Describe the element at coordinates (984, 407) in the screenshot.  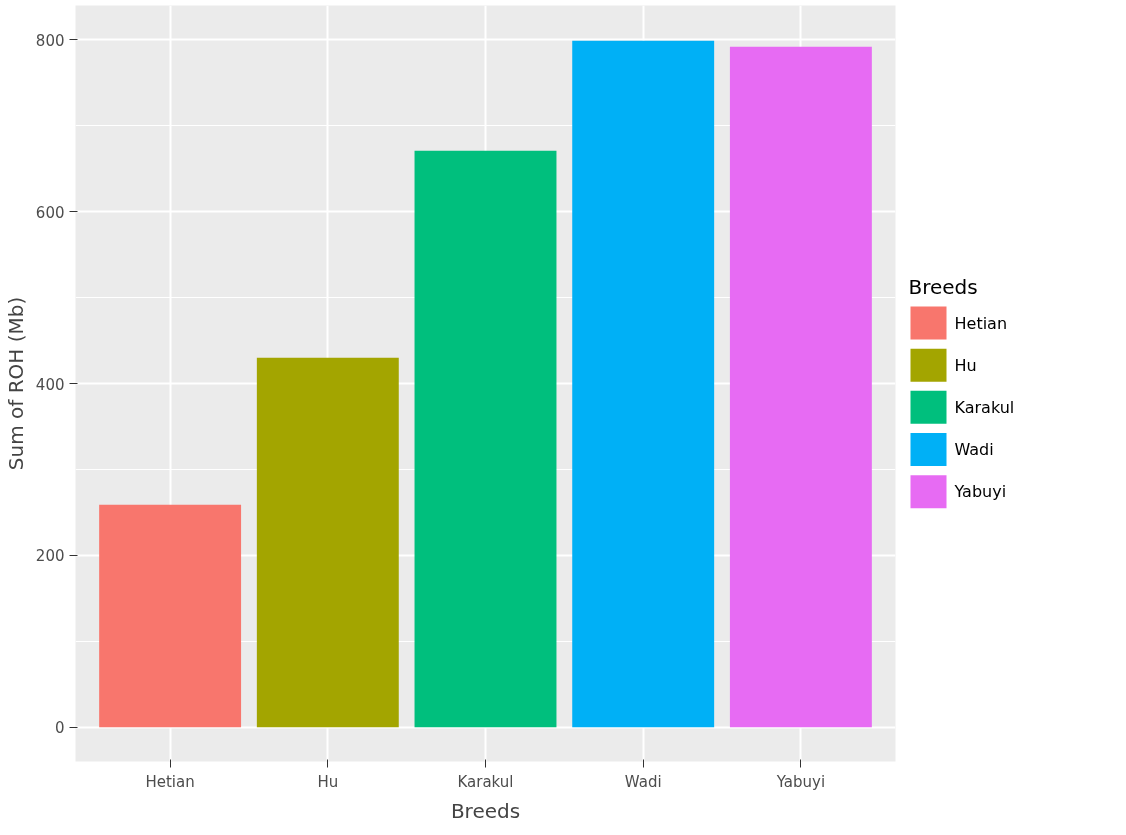
I see `legend-label: Karakul` at that location.